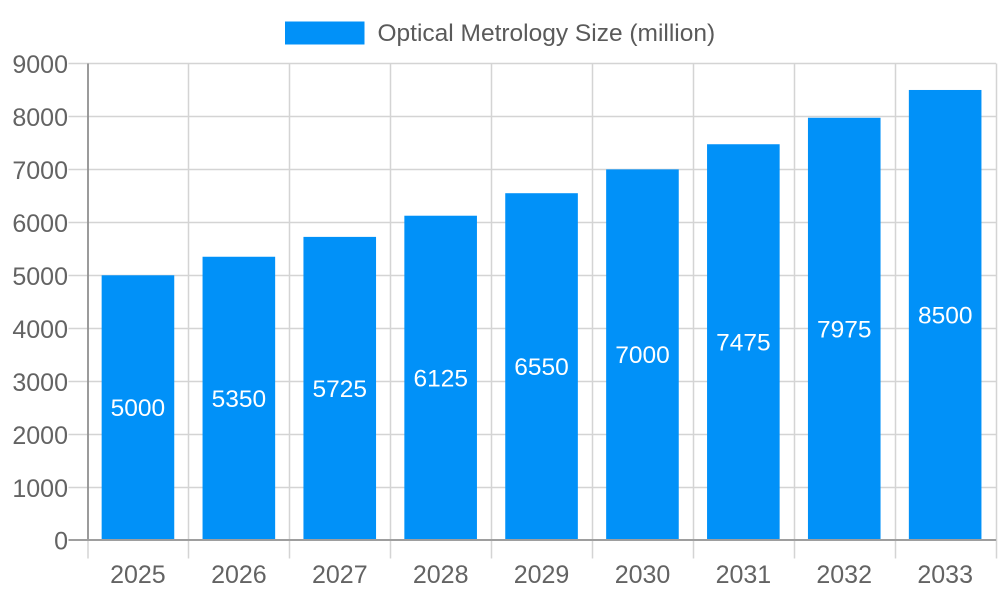 This screenshot has height=605, width=1000. I want to click on svg-text: 2026, so click(239, 575).